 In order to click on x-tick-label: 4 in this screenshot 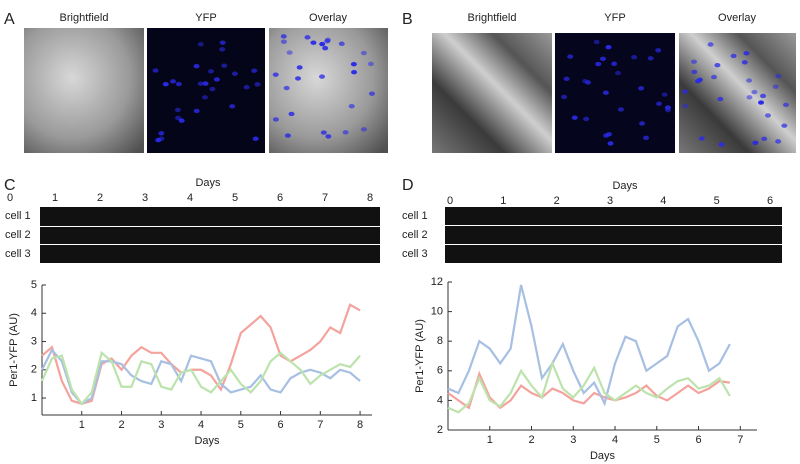, I will do `click(201, 425)`.